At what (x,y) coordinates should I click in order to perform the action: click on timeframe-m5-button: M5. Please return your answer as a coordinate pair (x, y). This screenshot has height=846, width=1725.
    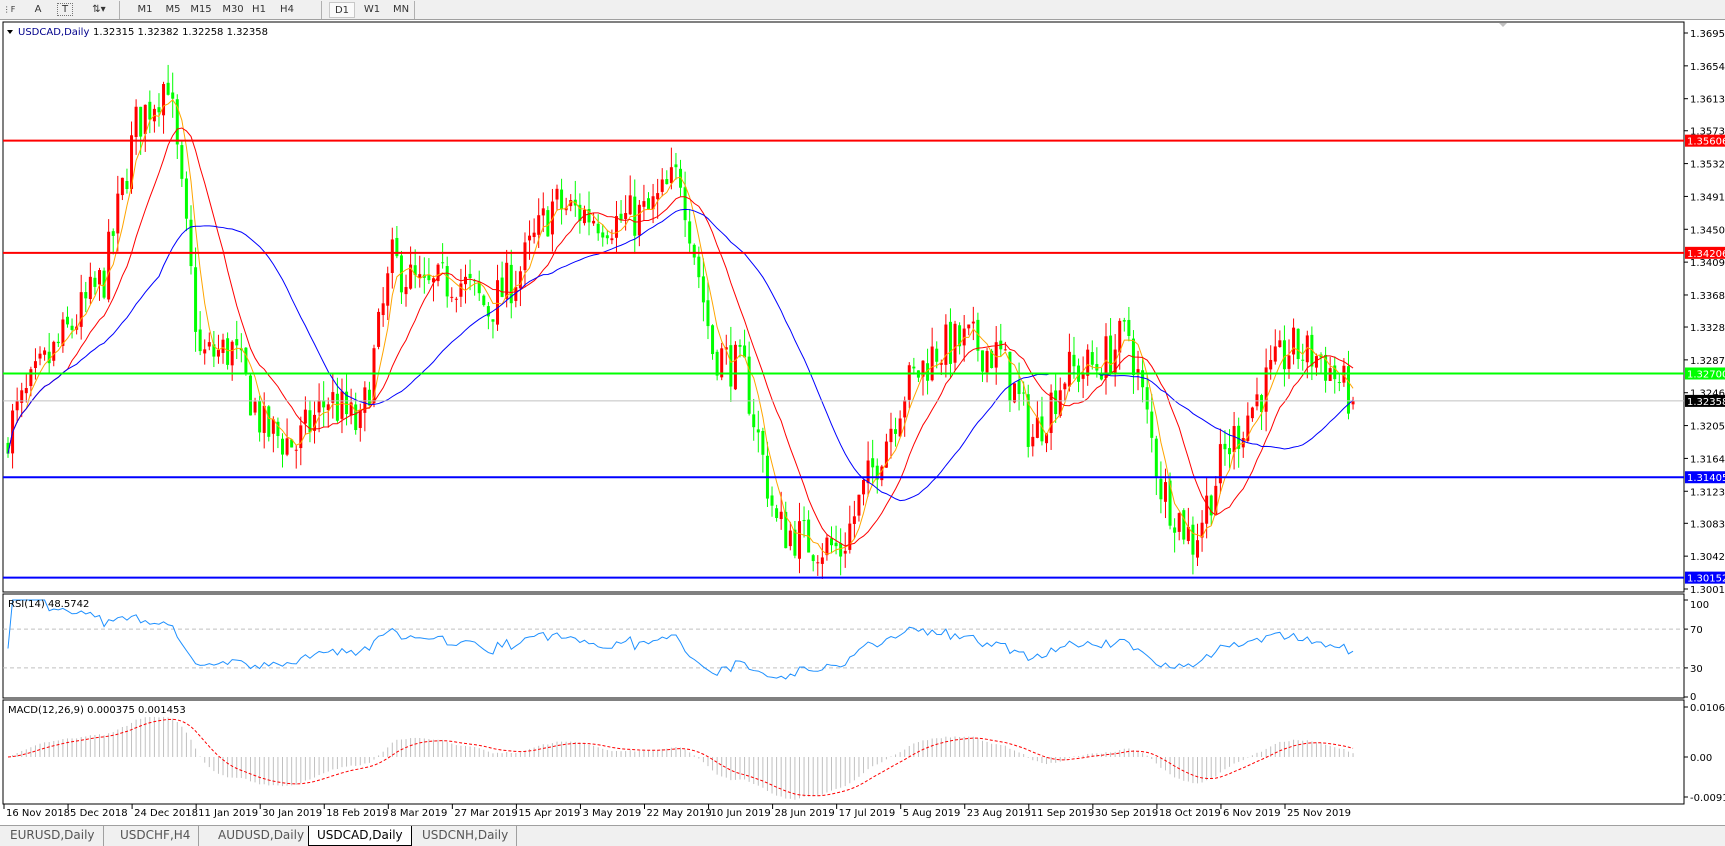
    Looking at the image, I should click on (173, 9).